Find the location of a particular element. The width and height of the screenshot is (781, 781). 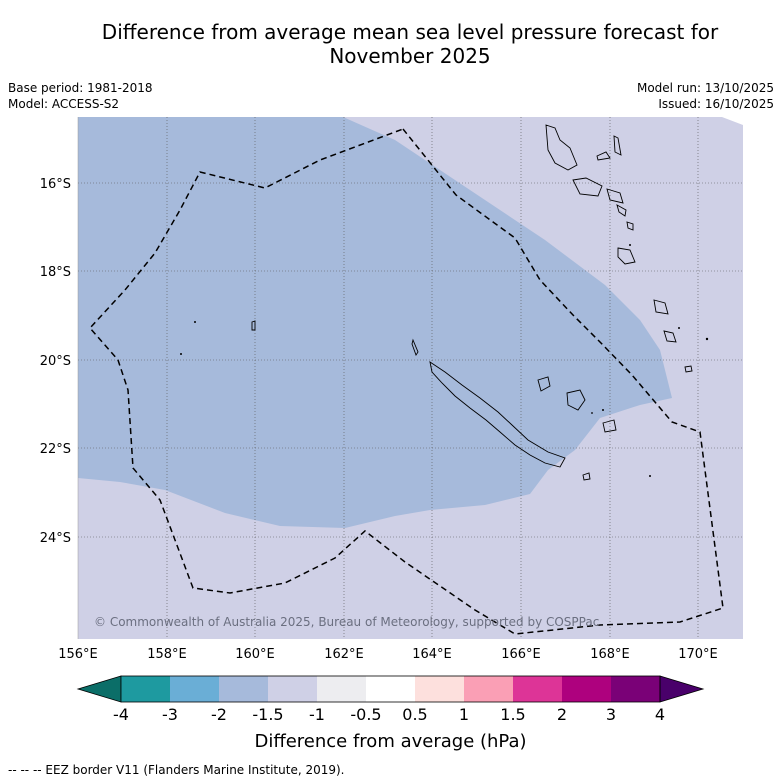

colorbar-tick-label: 3 is located at coordinates (611, 714).